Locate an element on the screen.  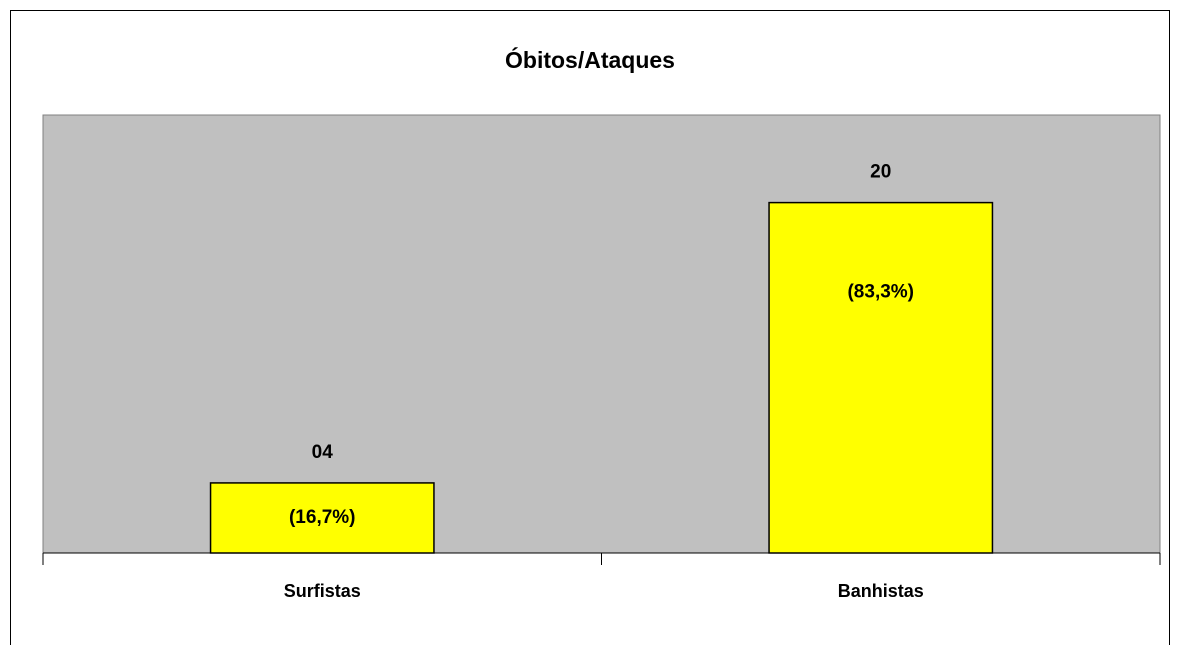
x-tick-label: Banhistas is located at coordinates (881, 591).